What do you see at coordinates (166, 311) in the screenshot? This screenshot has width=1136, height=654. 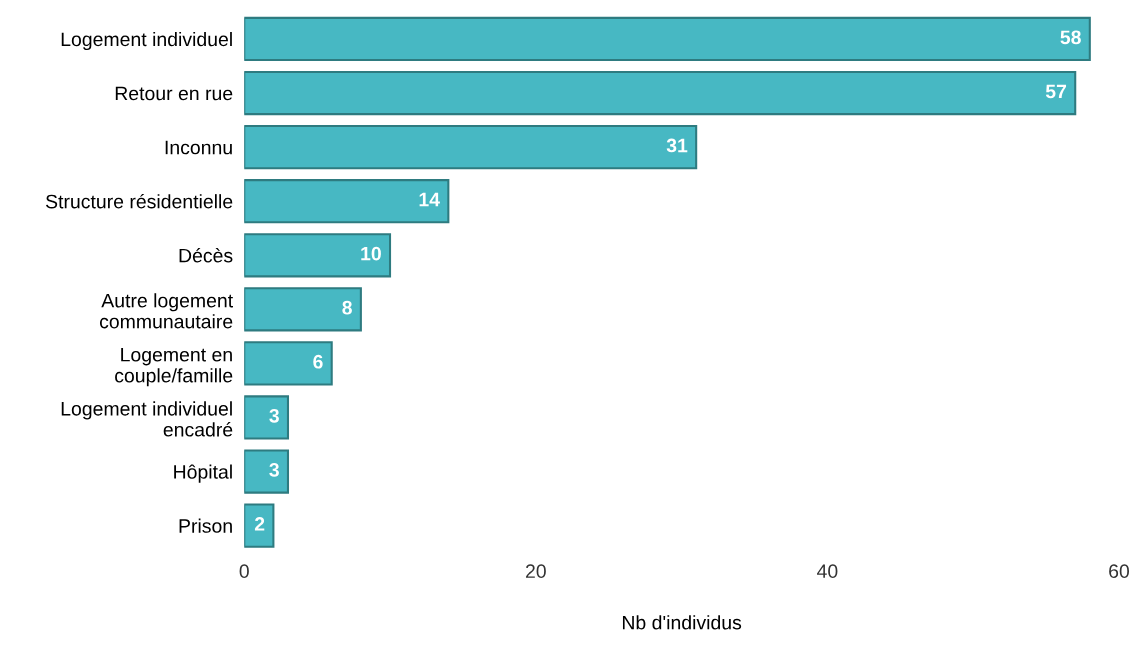 I see `y-tick-label: Autre logement communautaire` at bounding box center [166, 311].